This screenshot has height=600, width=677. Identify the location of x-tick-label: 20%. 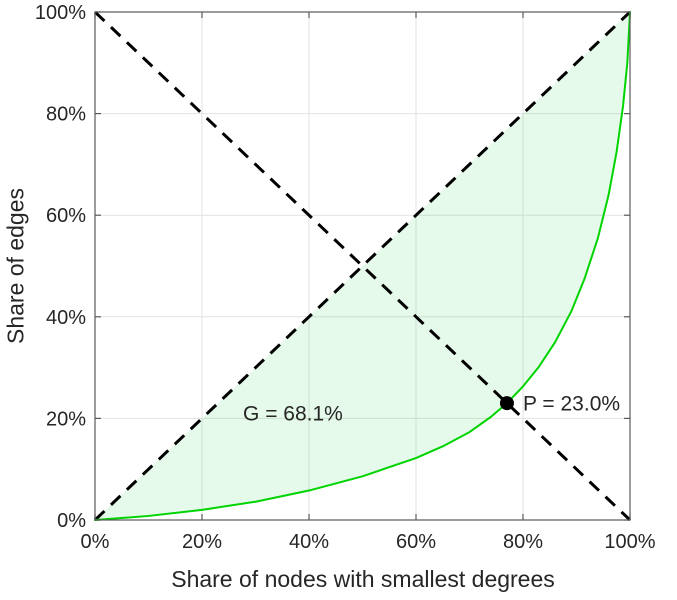
(202, 542).